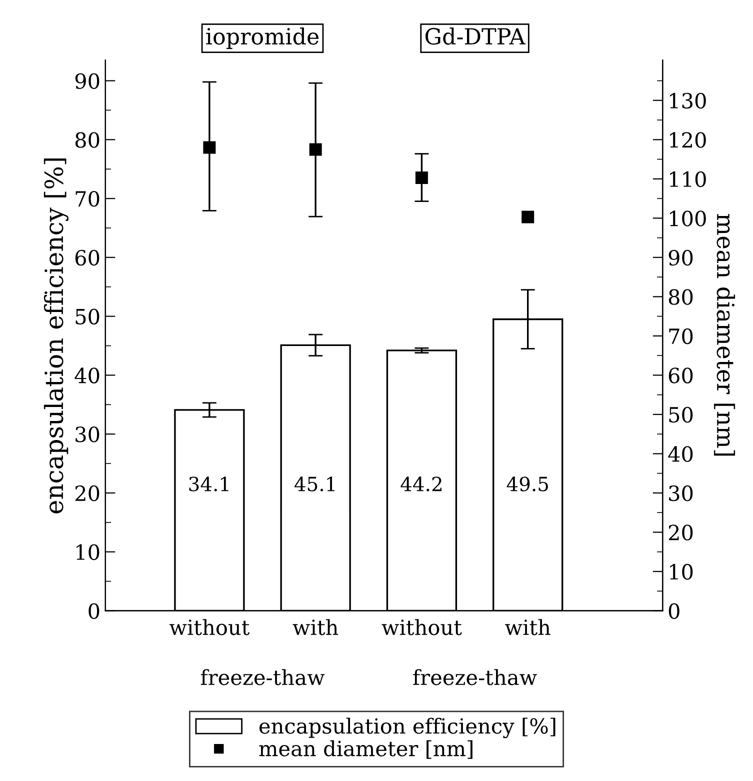 The width and height of the screenshot is (753, 781). I want to click on y2-tick-label: 20, so click(680, 532).